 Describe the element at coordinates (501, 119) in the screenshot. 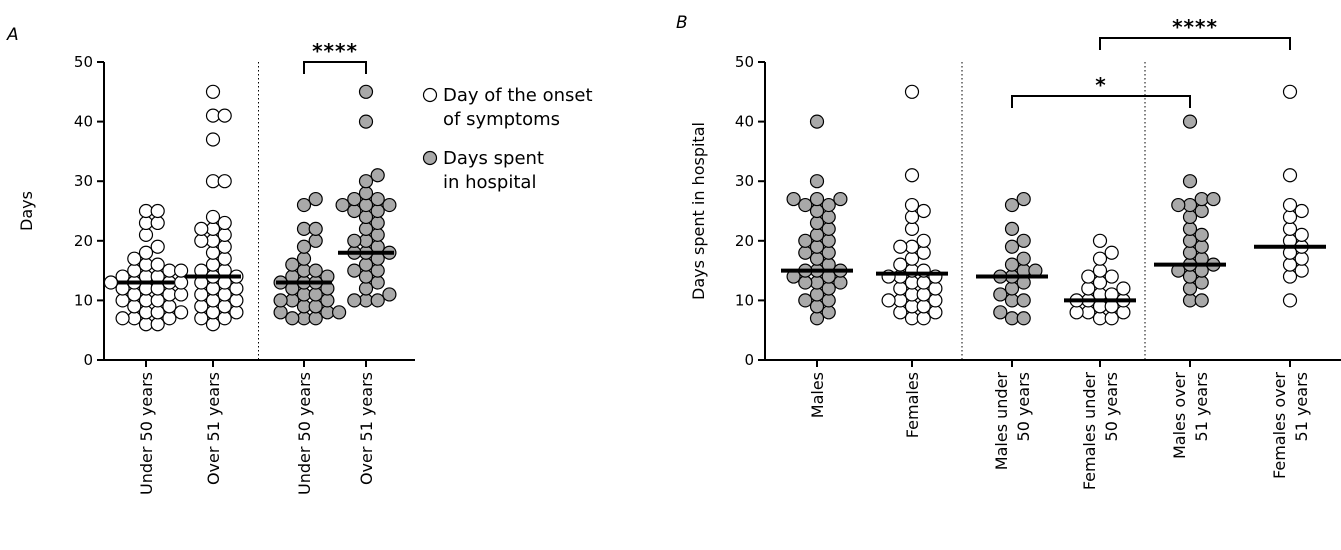

I see `legend-label: of symptoms` at that location.